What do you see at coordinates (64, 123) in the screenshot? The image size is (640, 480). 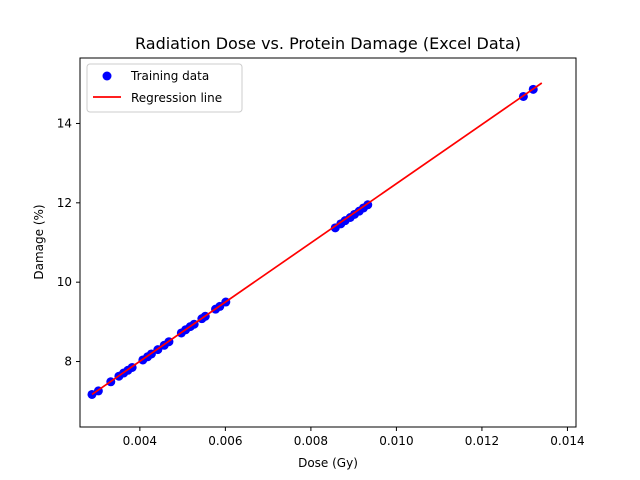 I see `y-tick-label: 14` at bounding box center [64, 123].